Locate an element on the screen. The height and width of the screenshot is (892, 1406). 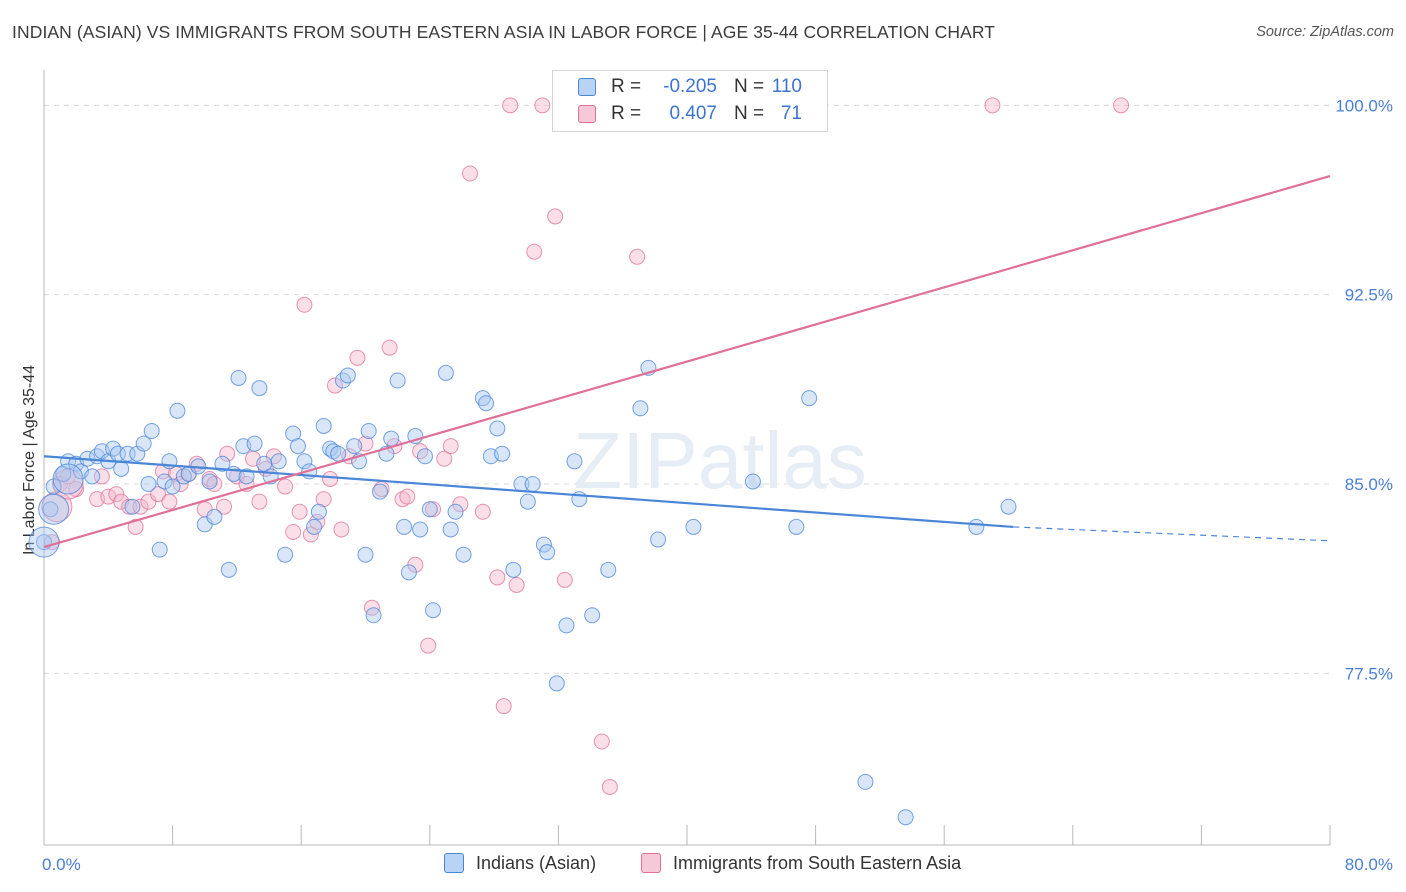
y-tick-label: 100.0% is located at coordinates (1364, 105).